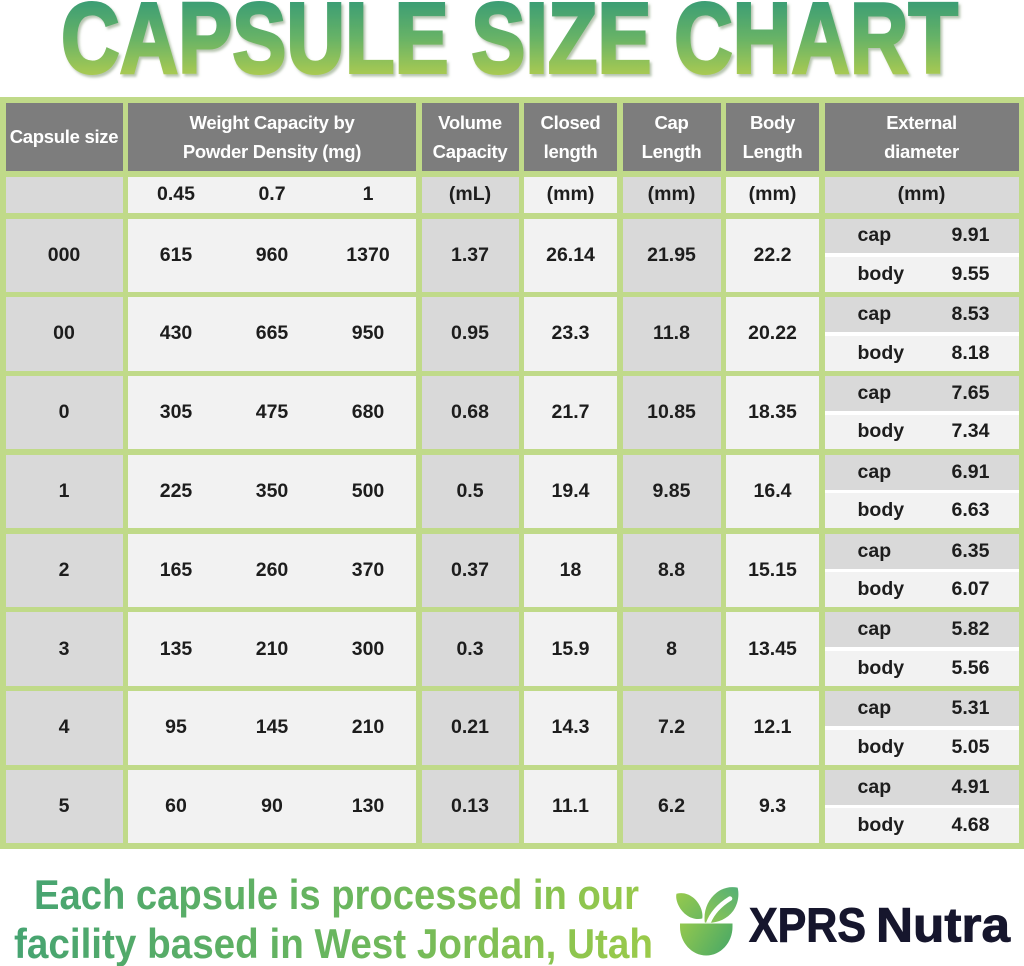  I want to click on svg-text: CAPSULE SIZE CHART, so click(509, 47).